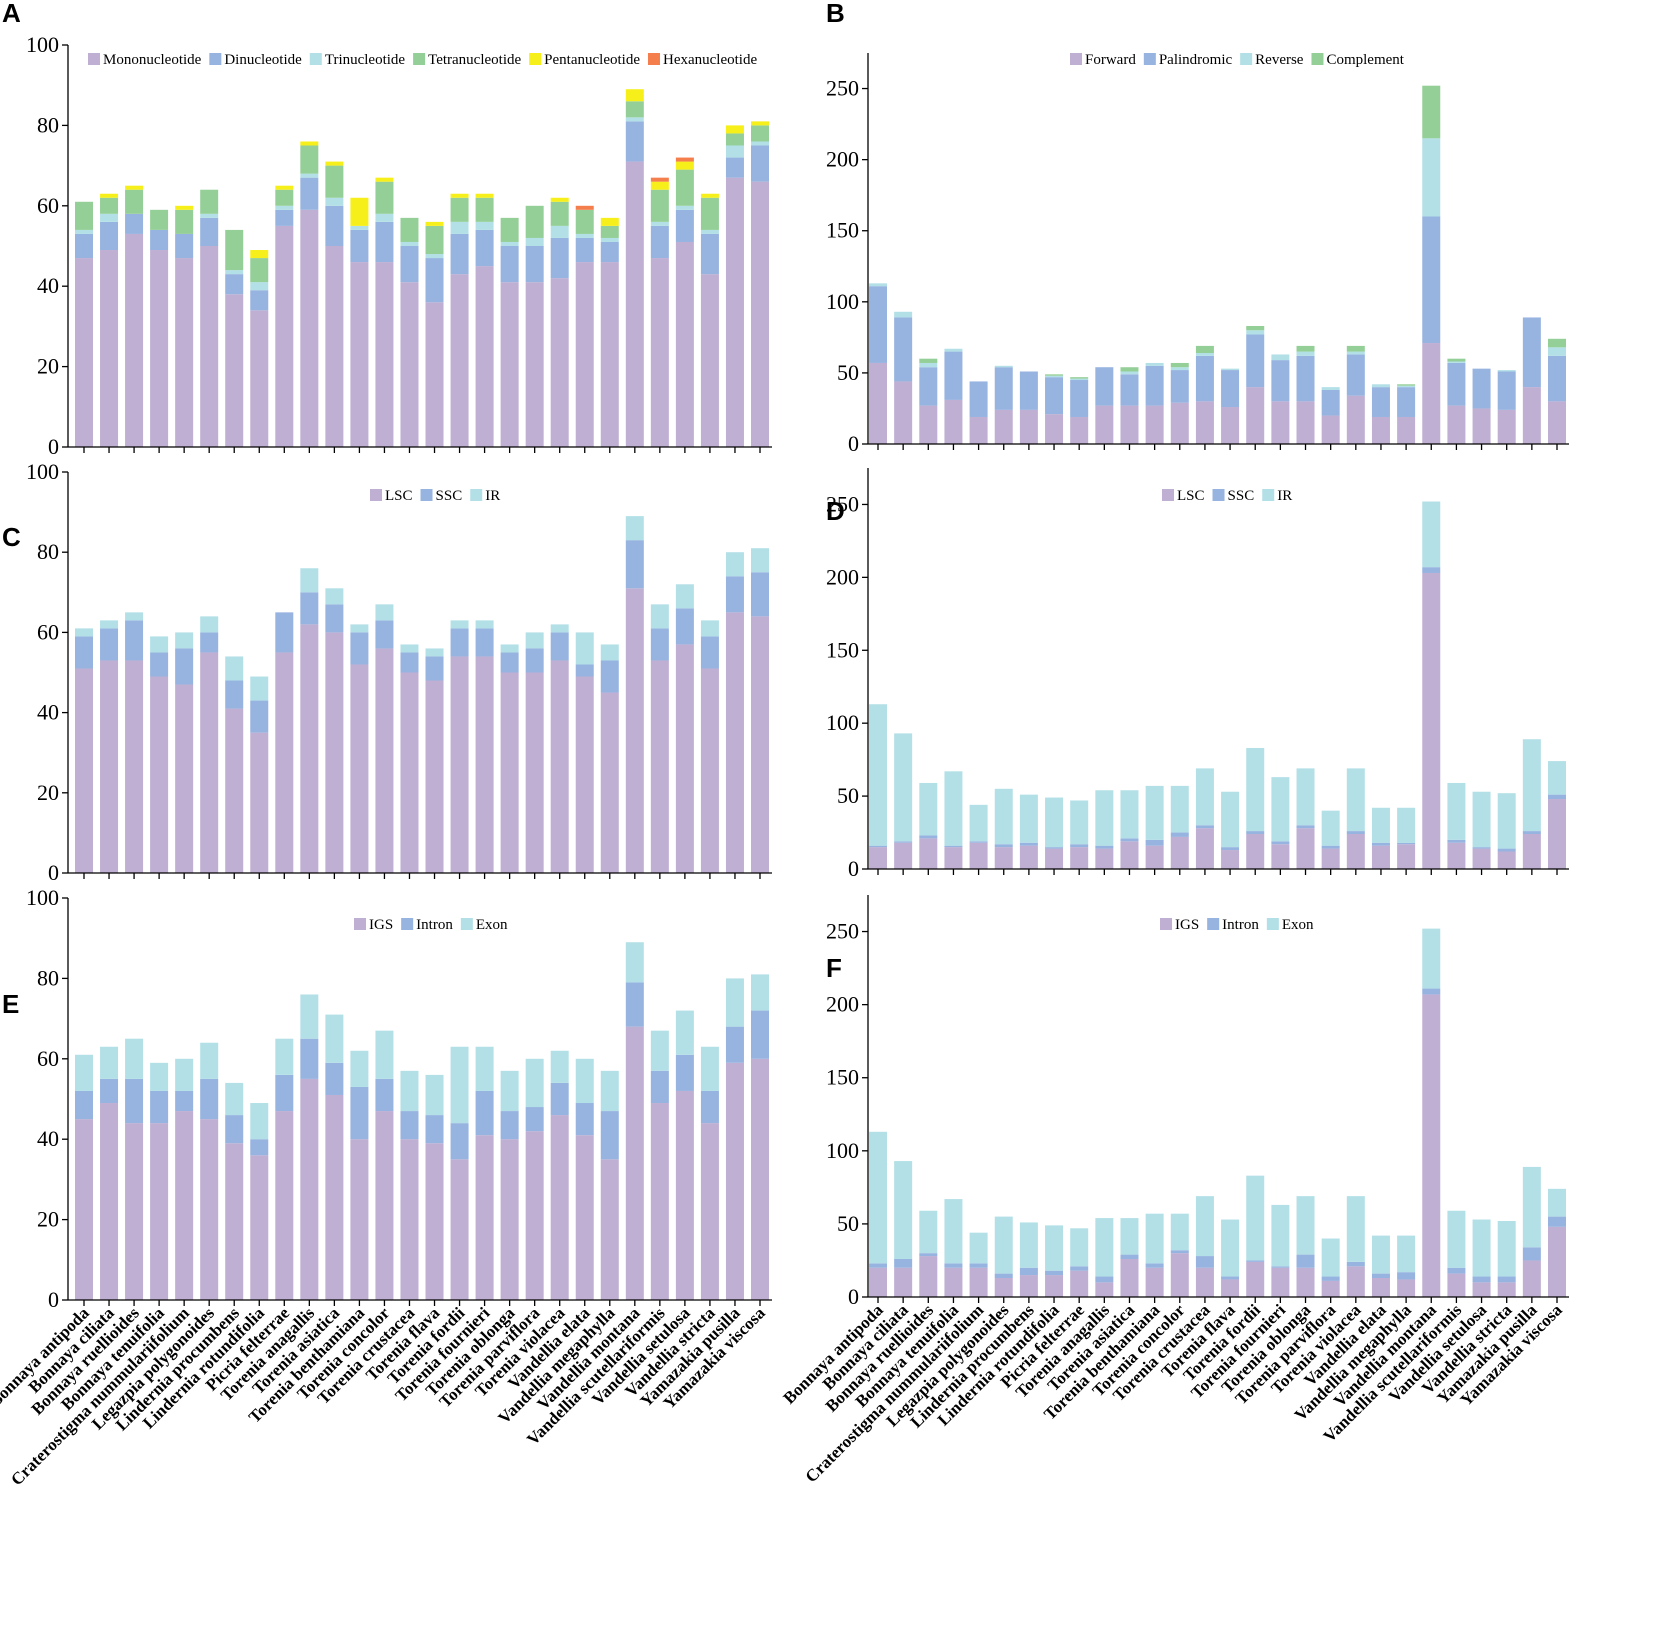 The width and height of the screenshot is (1653, 1629). What do you see at coordinates (760, 123) in the screenshot?
I see `bar-a-27-pentanucleotide` at bounding box center [760, 123].